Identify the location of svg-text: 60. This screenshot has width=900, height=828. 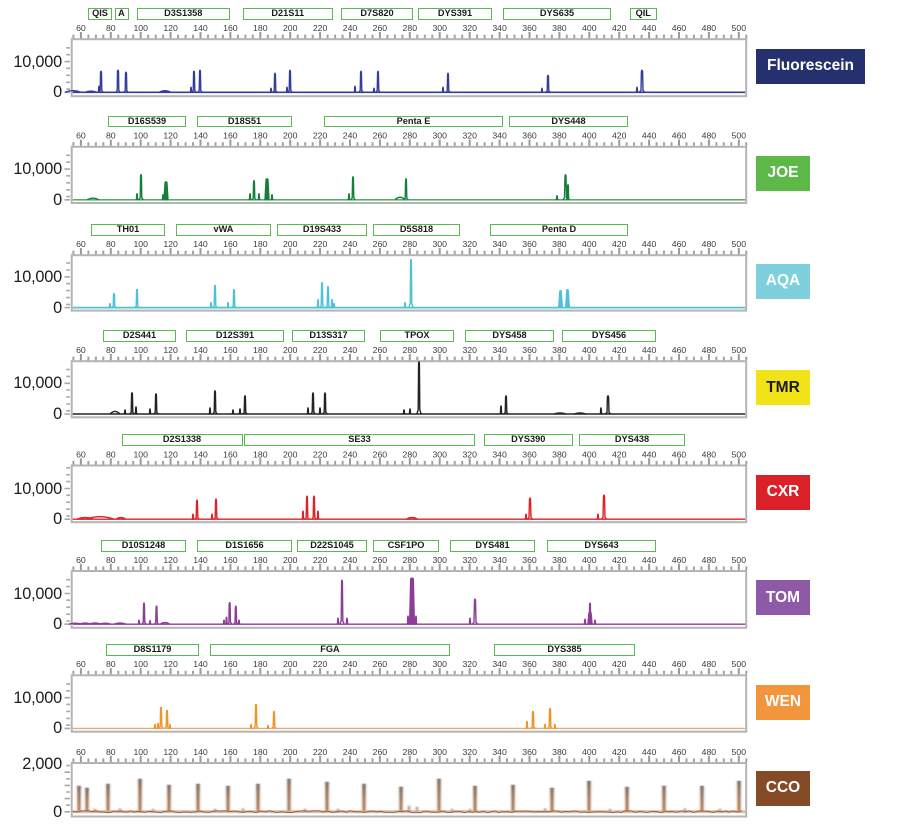
(81, 752).